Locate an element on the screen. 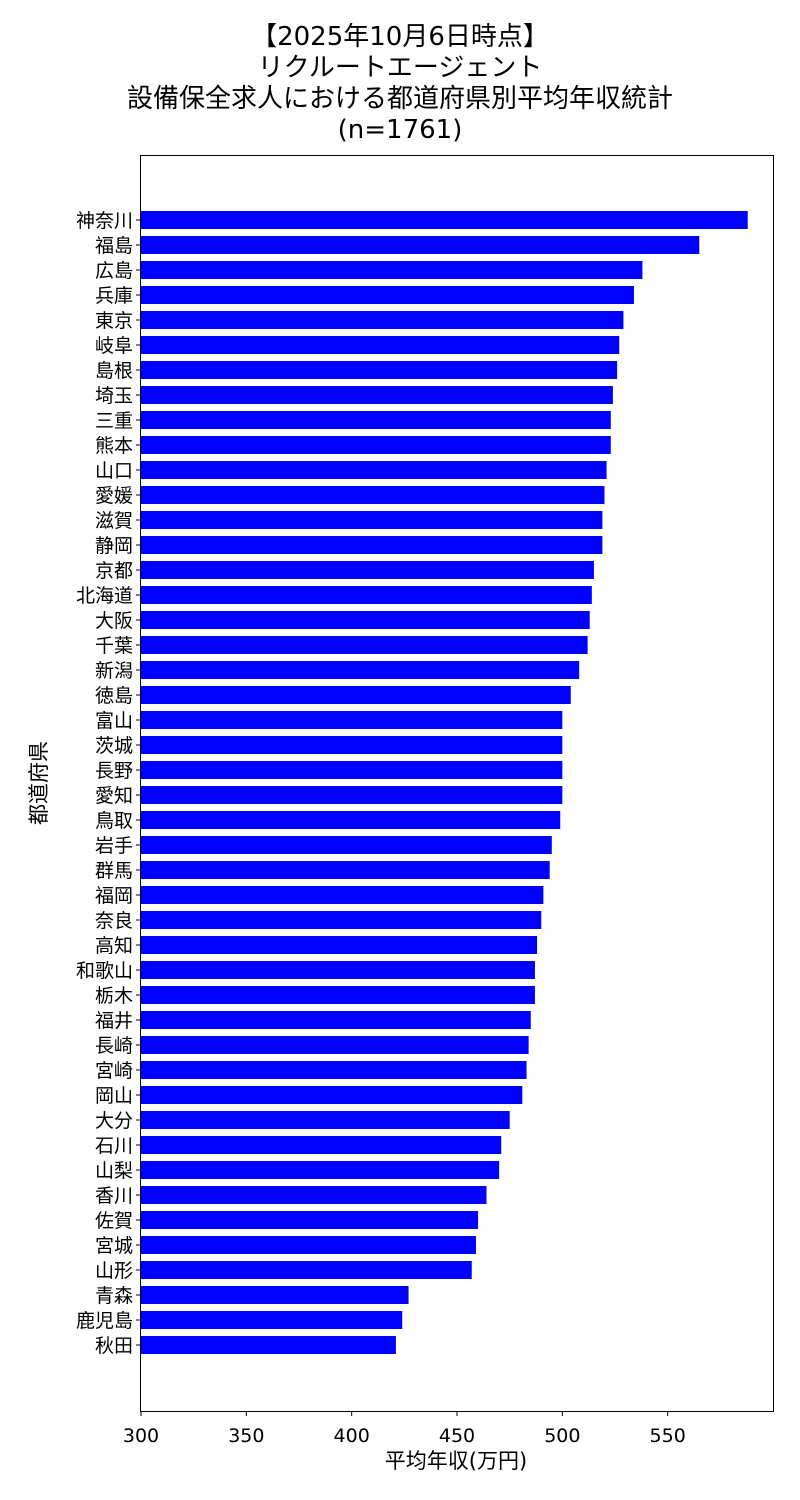 This screenshot has height=1500, width=800. category-label: 三重 is located at coordinates (114, 421).